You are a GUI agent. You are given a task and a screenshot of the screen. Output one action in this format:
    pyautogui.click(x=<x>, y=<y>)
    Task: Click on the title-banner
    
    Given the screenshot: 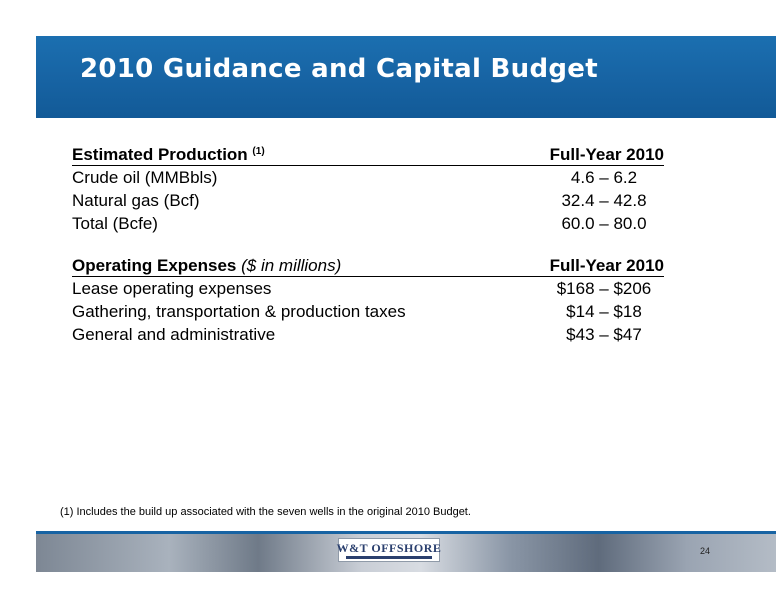 What is the action you would take?
    pyautogui.click(x=406, y=77)
    